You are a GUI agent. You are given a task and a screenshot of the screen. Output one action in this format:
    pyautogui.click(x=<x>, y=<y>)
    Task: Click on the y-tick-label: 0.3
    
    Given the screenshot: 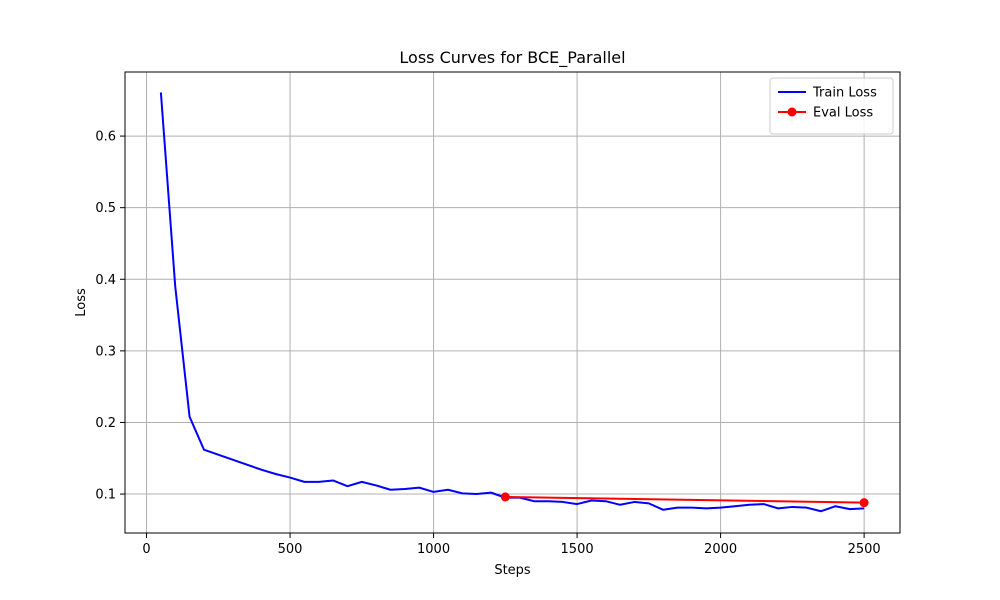 What is the action you would take?
    pyautogui.click(x=105, y=351)
    